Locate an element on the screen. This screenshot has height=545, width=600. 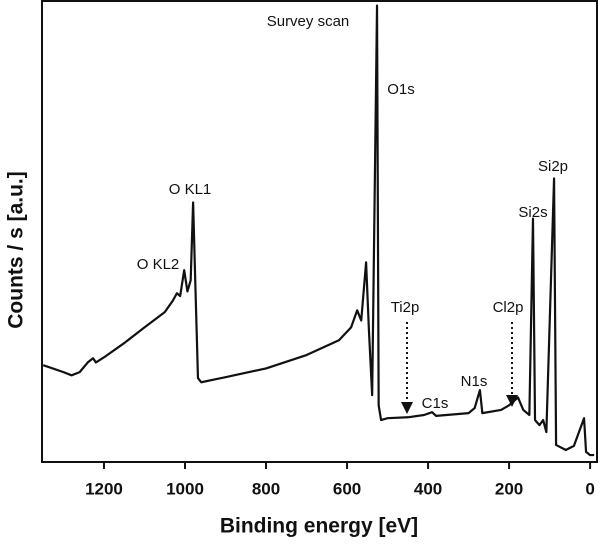
cl2p-arrowhead is located at coordinates (512, 401).